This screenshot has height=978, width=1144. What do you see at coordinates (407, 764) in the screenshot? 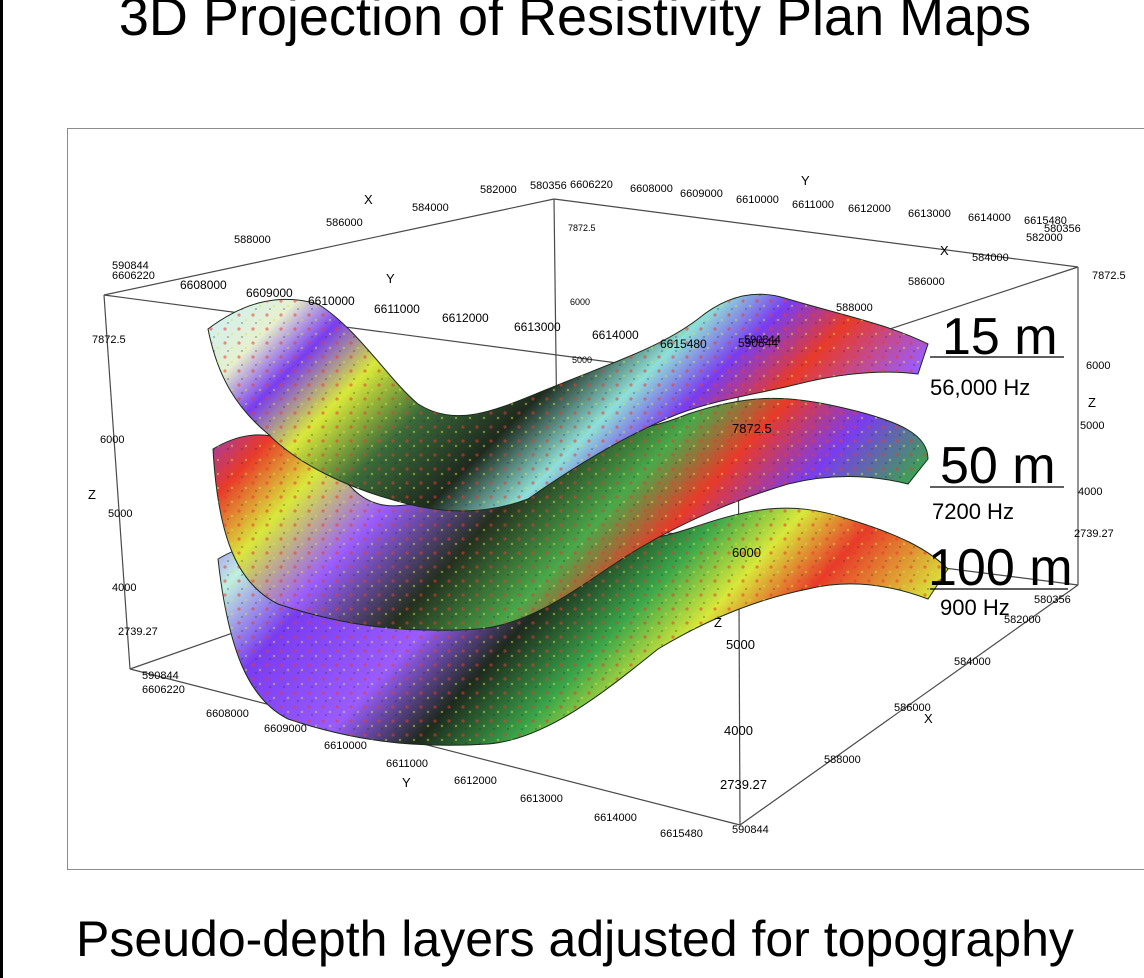
I see `y-tick-bottom: 6611000` at bounding box center [407, 764].